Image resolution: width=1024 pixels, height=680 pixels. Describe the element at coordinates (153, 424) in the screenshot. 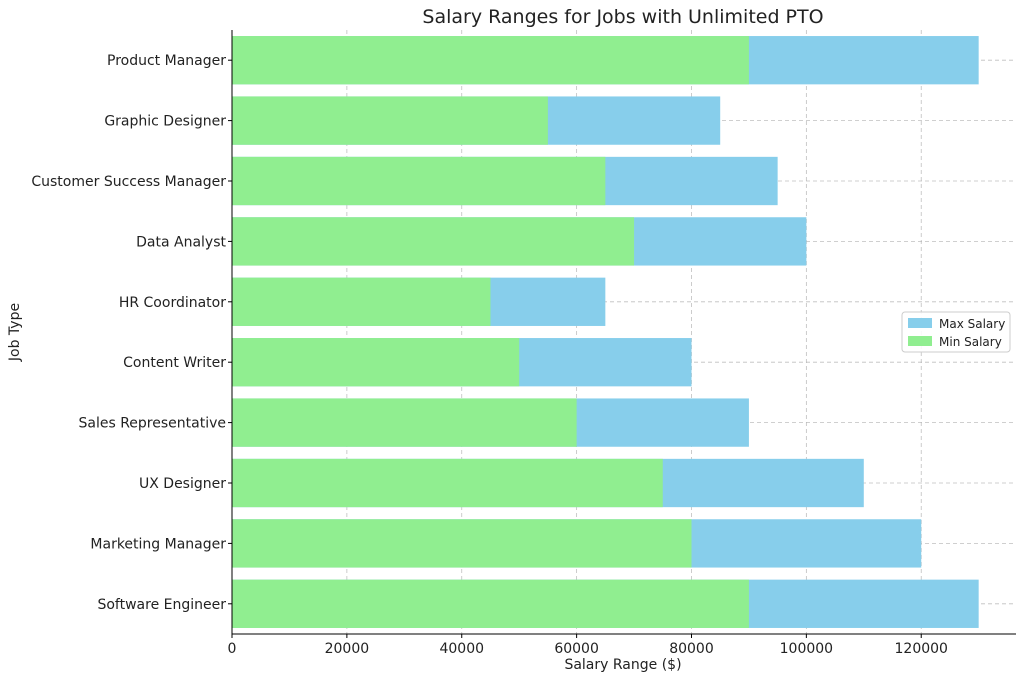

I see `y-tick-label-3: Sales Representative` at that location.